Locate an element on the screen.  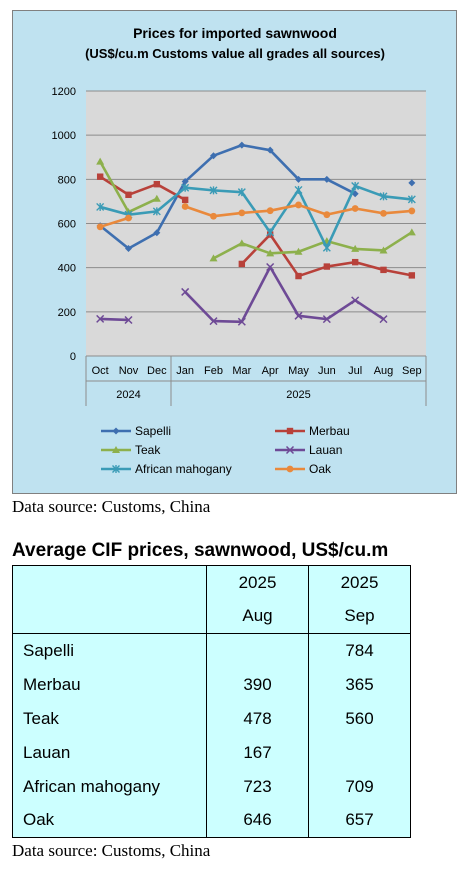
x-tick-label: Dec is located at coordinates (157, 371).